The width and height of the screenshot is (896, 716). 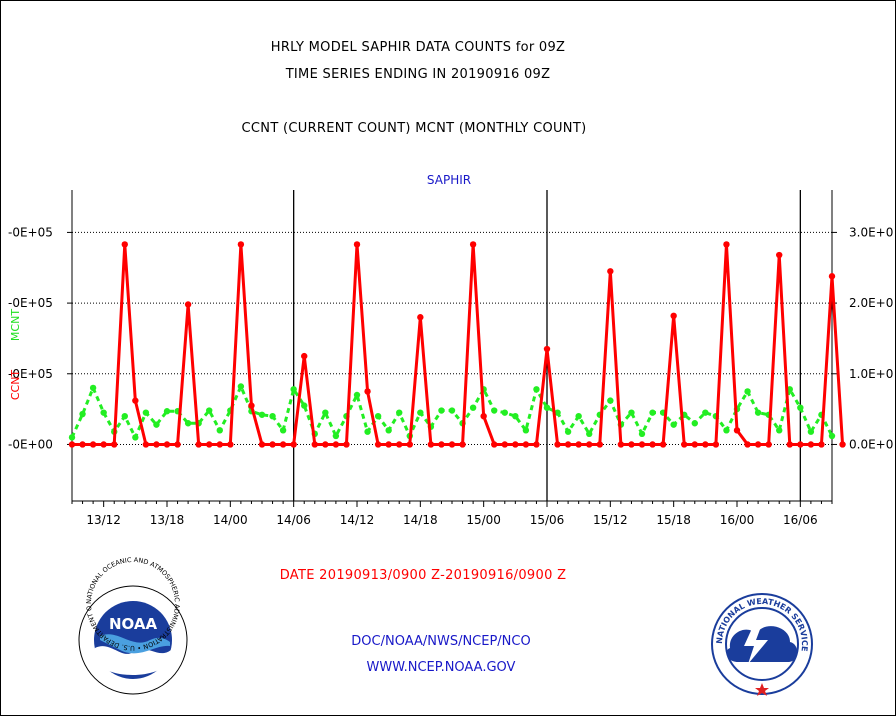 What do you see at coordinates (293, 520) in the screenshot?
I see `x-tick-label: 14/06` at bounding box center [293, 520].